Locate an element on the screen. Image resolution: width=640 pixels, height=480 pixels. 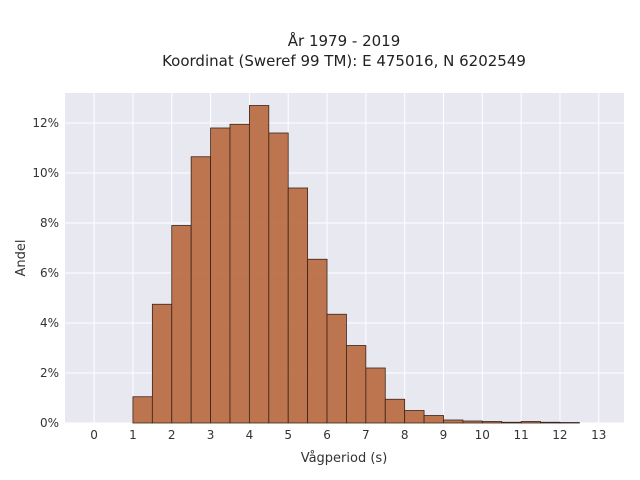
y-axis-ticks: 0% 2% 4% 6% 8% 10% 12% is located at coordinates (45, 273).